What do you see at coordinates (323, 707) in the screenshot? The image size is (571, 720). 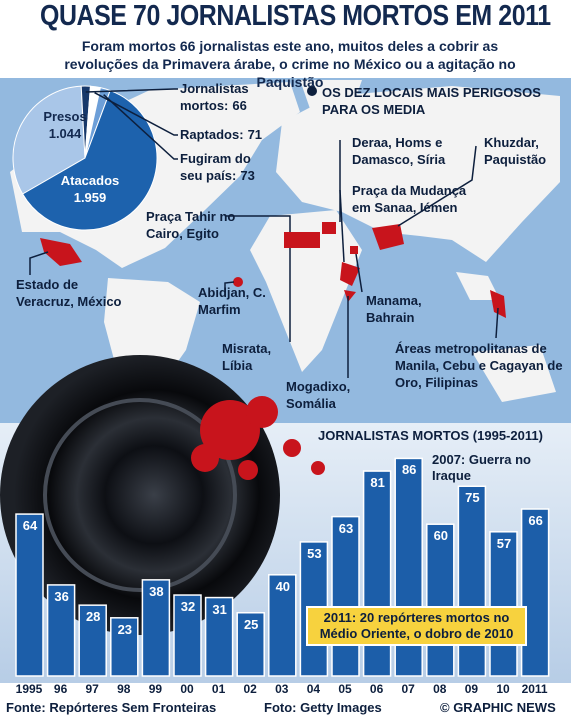 I see `footer-photo: Foto: Getty Images` at bounding box center [323, 707].